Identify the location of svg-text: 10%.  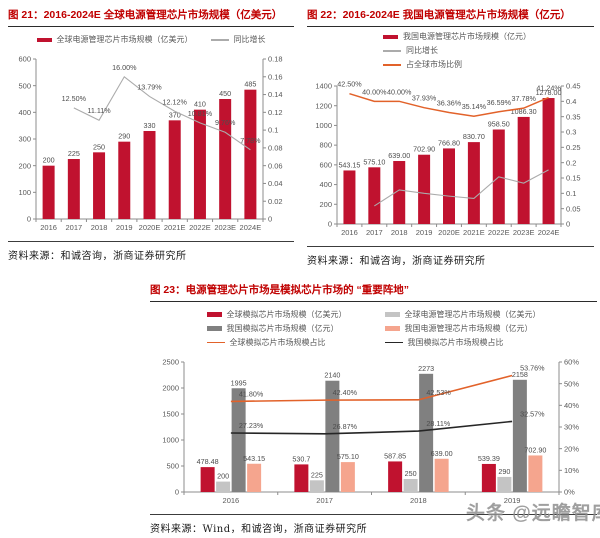
(571, 470).